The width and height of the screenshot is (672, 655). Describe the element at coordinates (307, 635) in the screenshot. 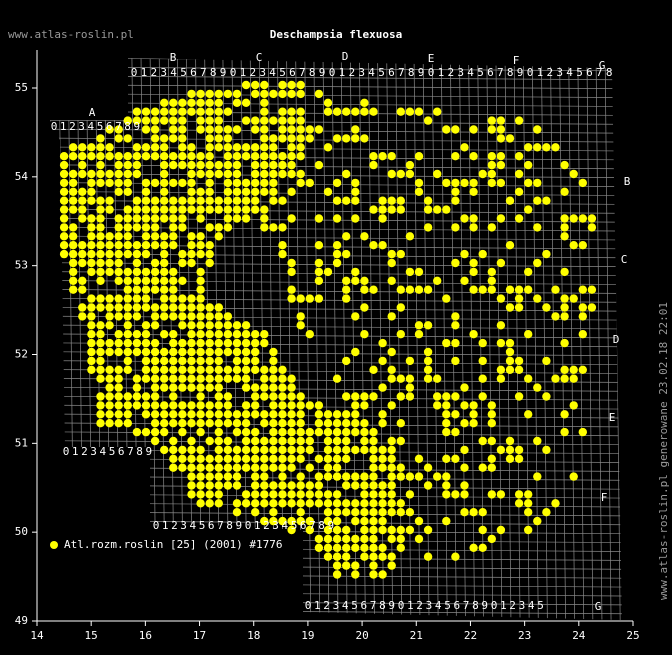

I see `x-tick-label: 19` at that location.